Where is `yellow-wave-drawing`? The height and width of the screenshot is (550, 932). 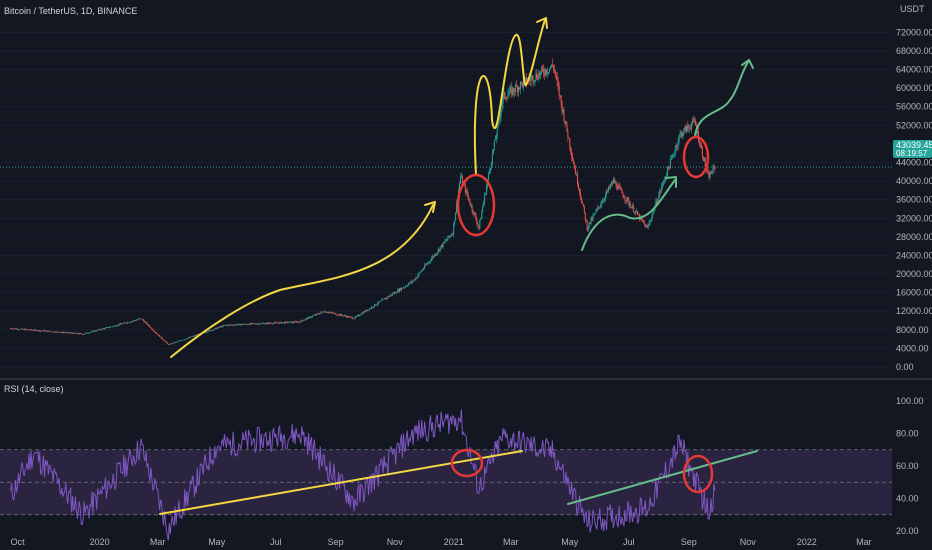
yellow-wave-drawing is located at coordinates (509, 97).